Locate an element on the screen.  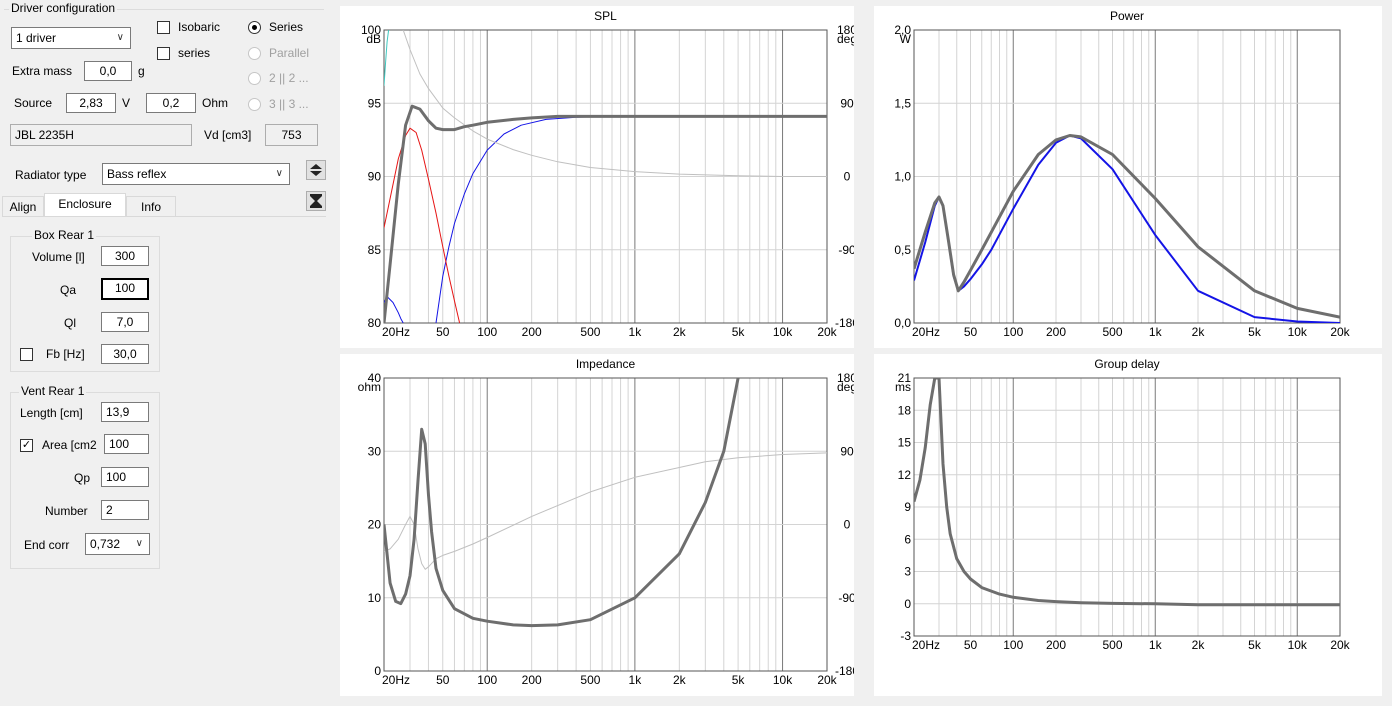
radio-selected-dot is located at coordinates (254, 27).